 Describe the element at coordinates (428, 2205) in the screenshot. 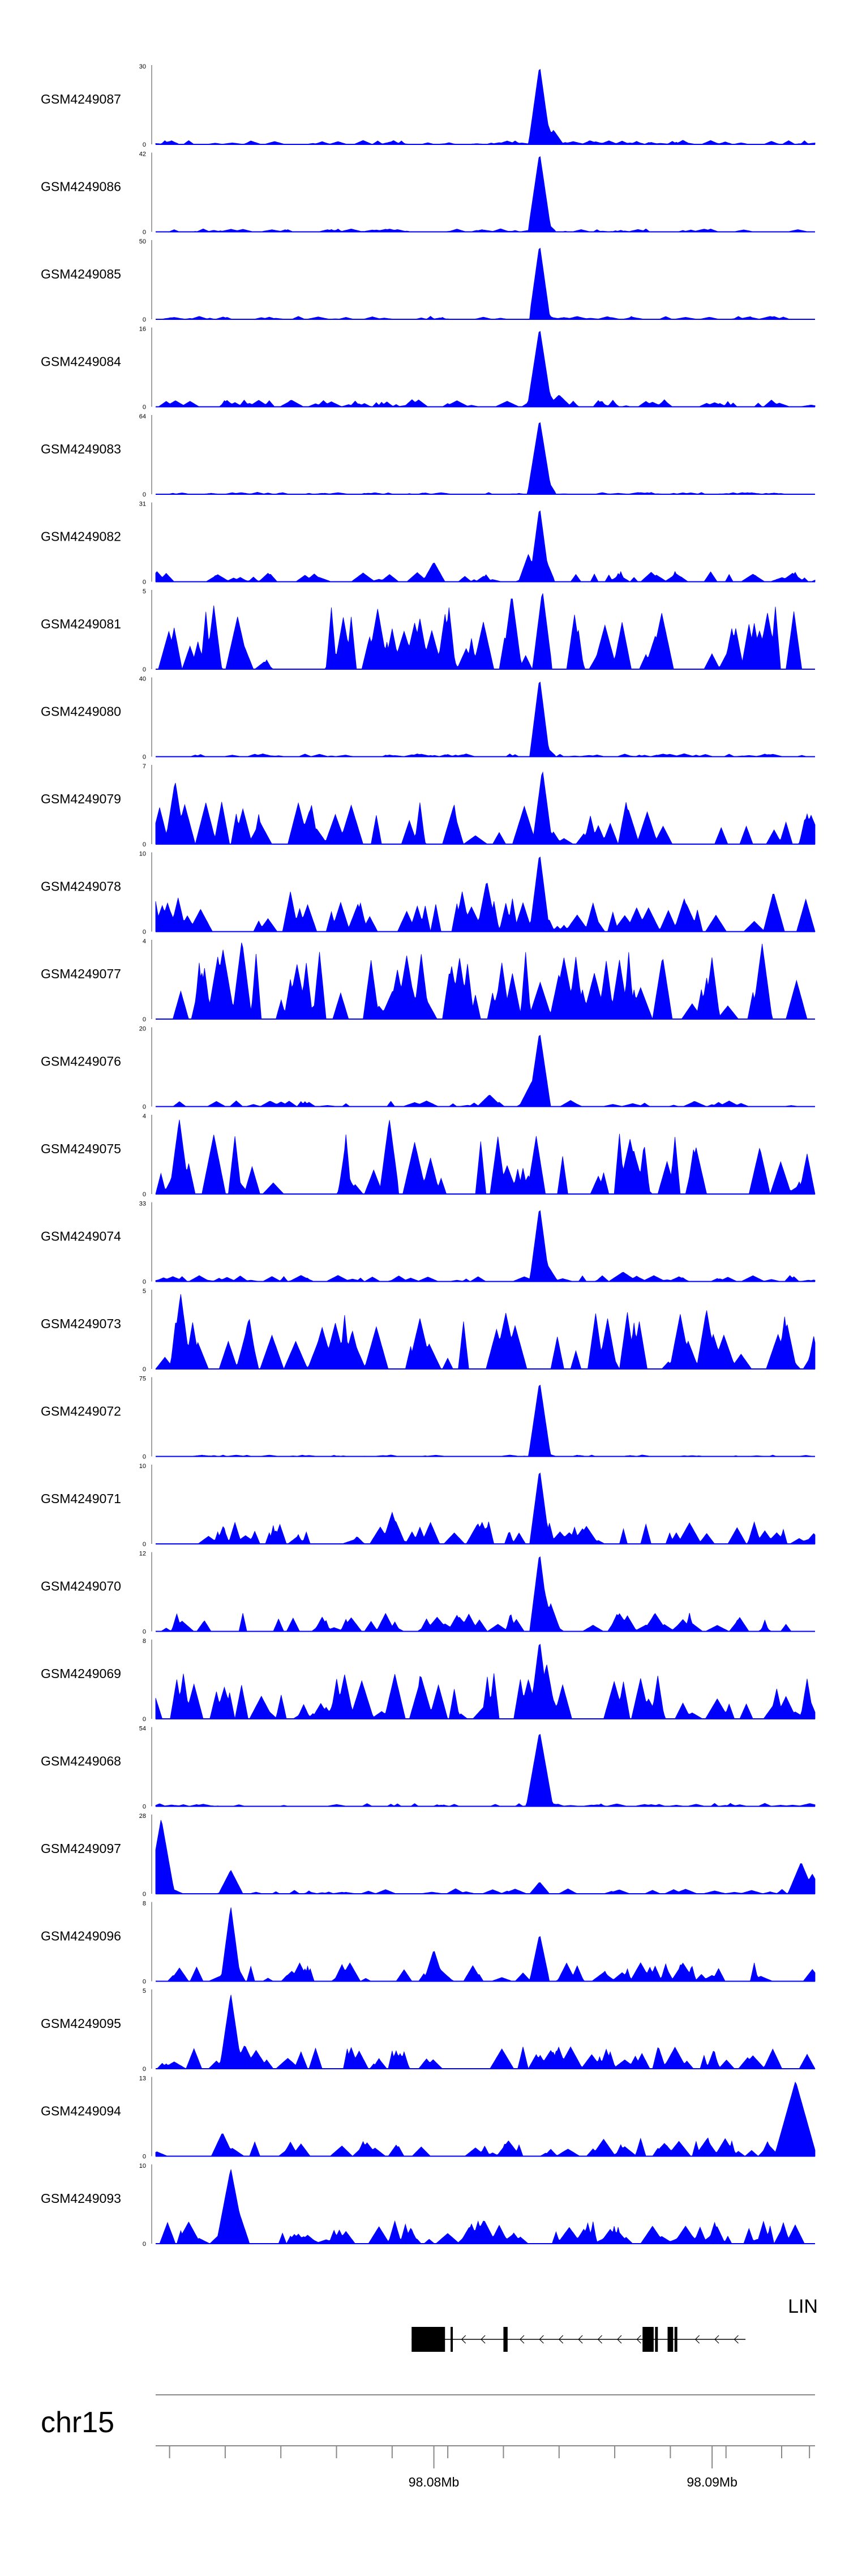

I see `track-GSM4249093: GSM4249093 10 0` at that location.